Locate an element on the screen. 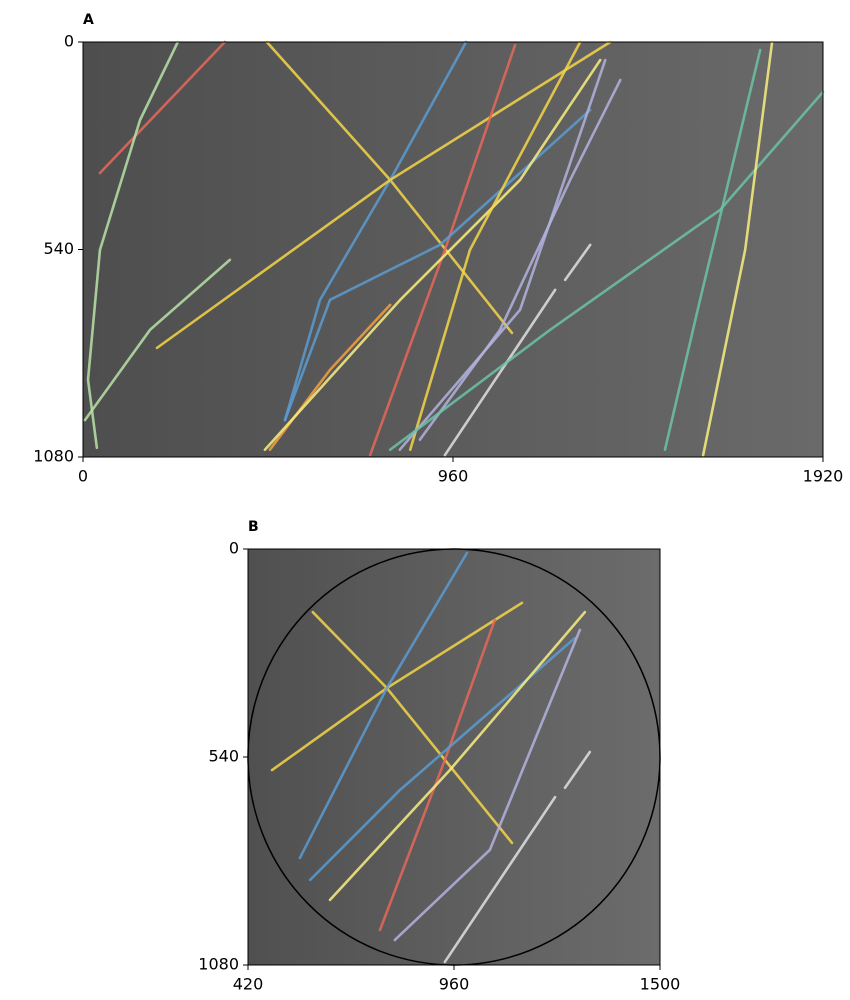 Image resolution: width=850 pixels, height=1000 pixels. x-tick-label: 420 is located at coordinates (248, 984).